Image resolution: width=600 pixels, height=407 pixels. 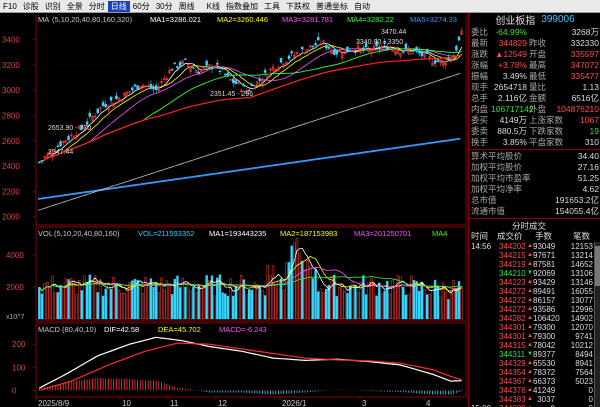 I want to click on toolbar-item-13: 下跌权, so click(x=297, y=6).